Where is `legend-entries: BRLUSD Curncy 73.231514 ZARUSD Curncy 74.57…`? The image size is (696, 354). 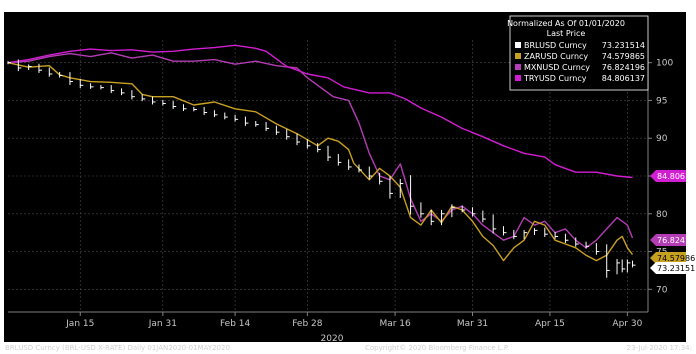
legend-entries: BRLUSD Curncy 73.231514 ZARUSD Curncy 74.57… is located at coordinates (580, 62).